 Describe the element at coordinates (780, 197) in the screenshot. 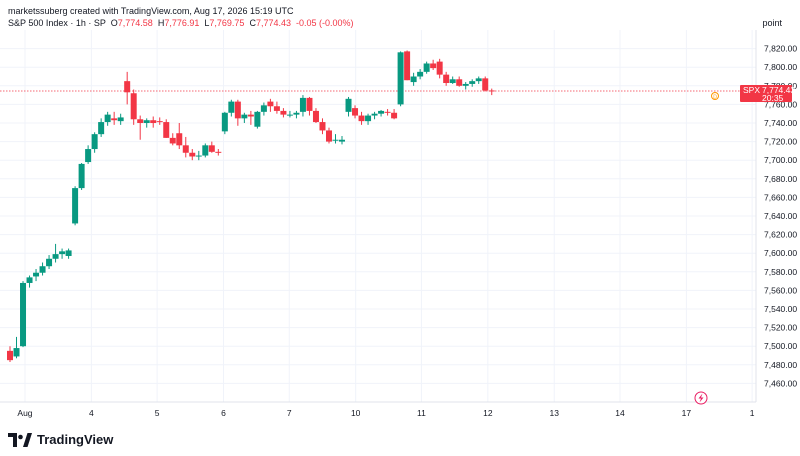

I see `y-tick-label: 7,660.00` at that location.